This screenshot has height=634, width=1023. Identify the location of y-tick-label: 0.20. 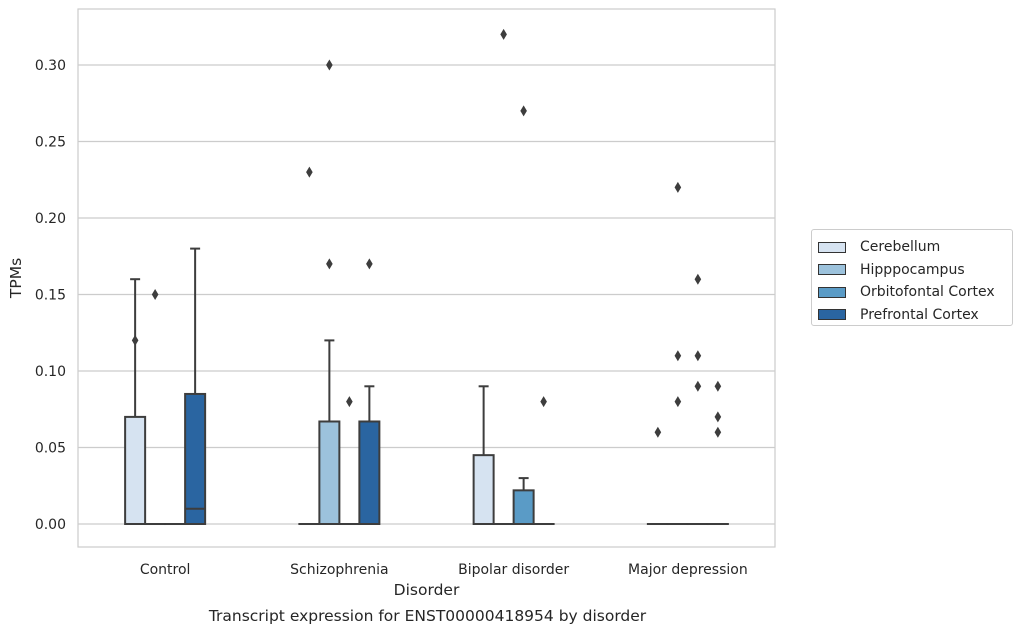
(50, 219).